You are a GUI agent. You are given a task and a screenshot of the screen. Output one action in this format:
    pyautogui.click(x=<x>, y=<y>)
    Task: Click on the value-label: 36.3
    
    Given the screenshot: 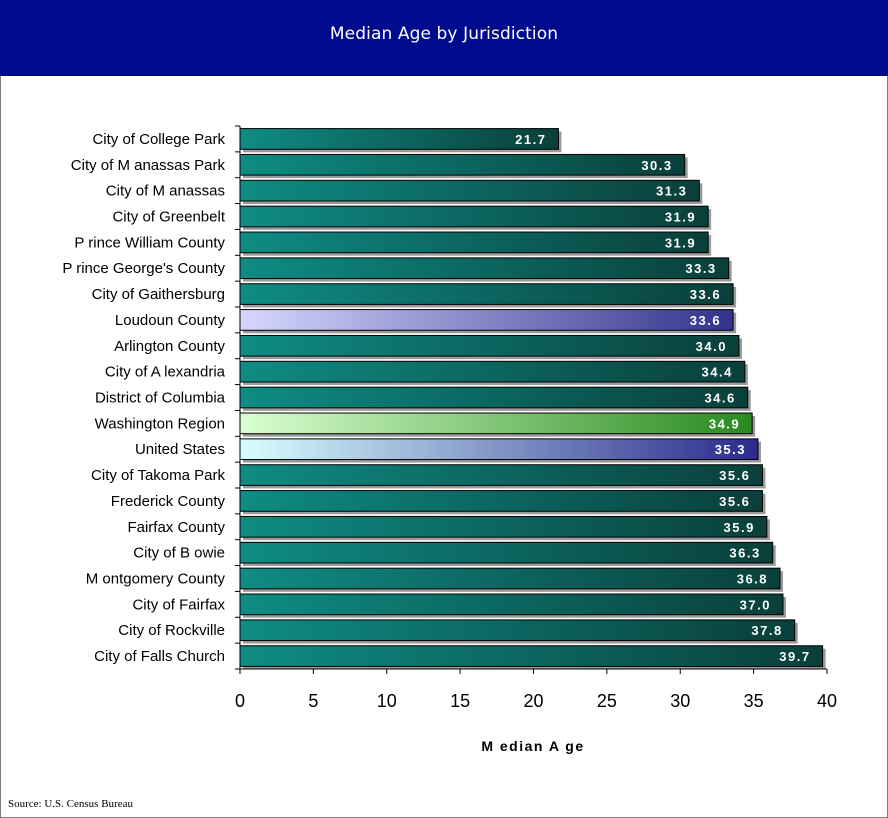 What is the action you would take?
    pyautogui.click(x=744, y=553)
    